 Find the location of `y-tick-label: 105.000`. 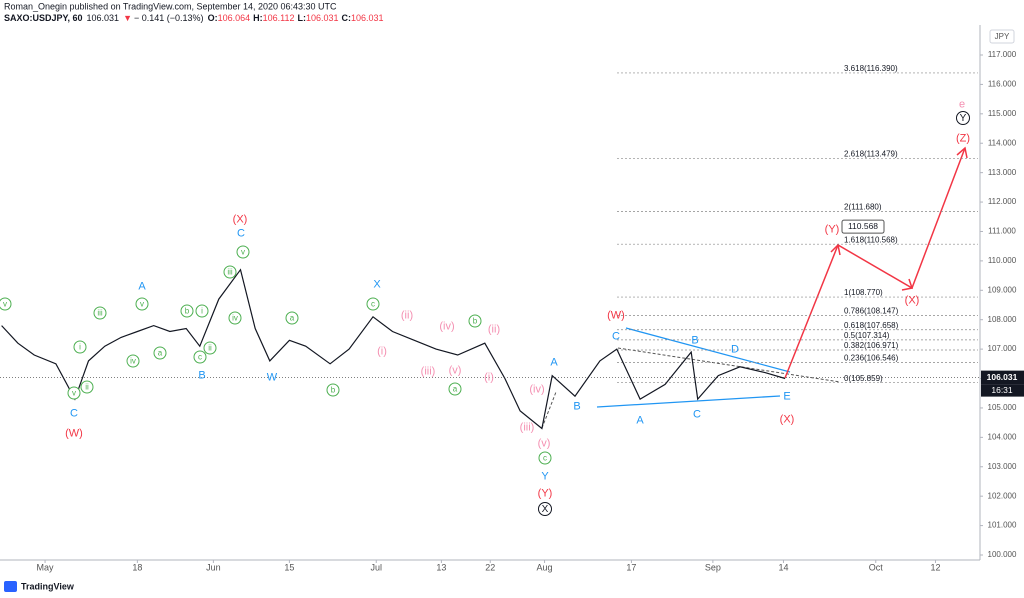

y-tick-label: 105.000 is located at coordinates (1002, 407).